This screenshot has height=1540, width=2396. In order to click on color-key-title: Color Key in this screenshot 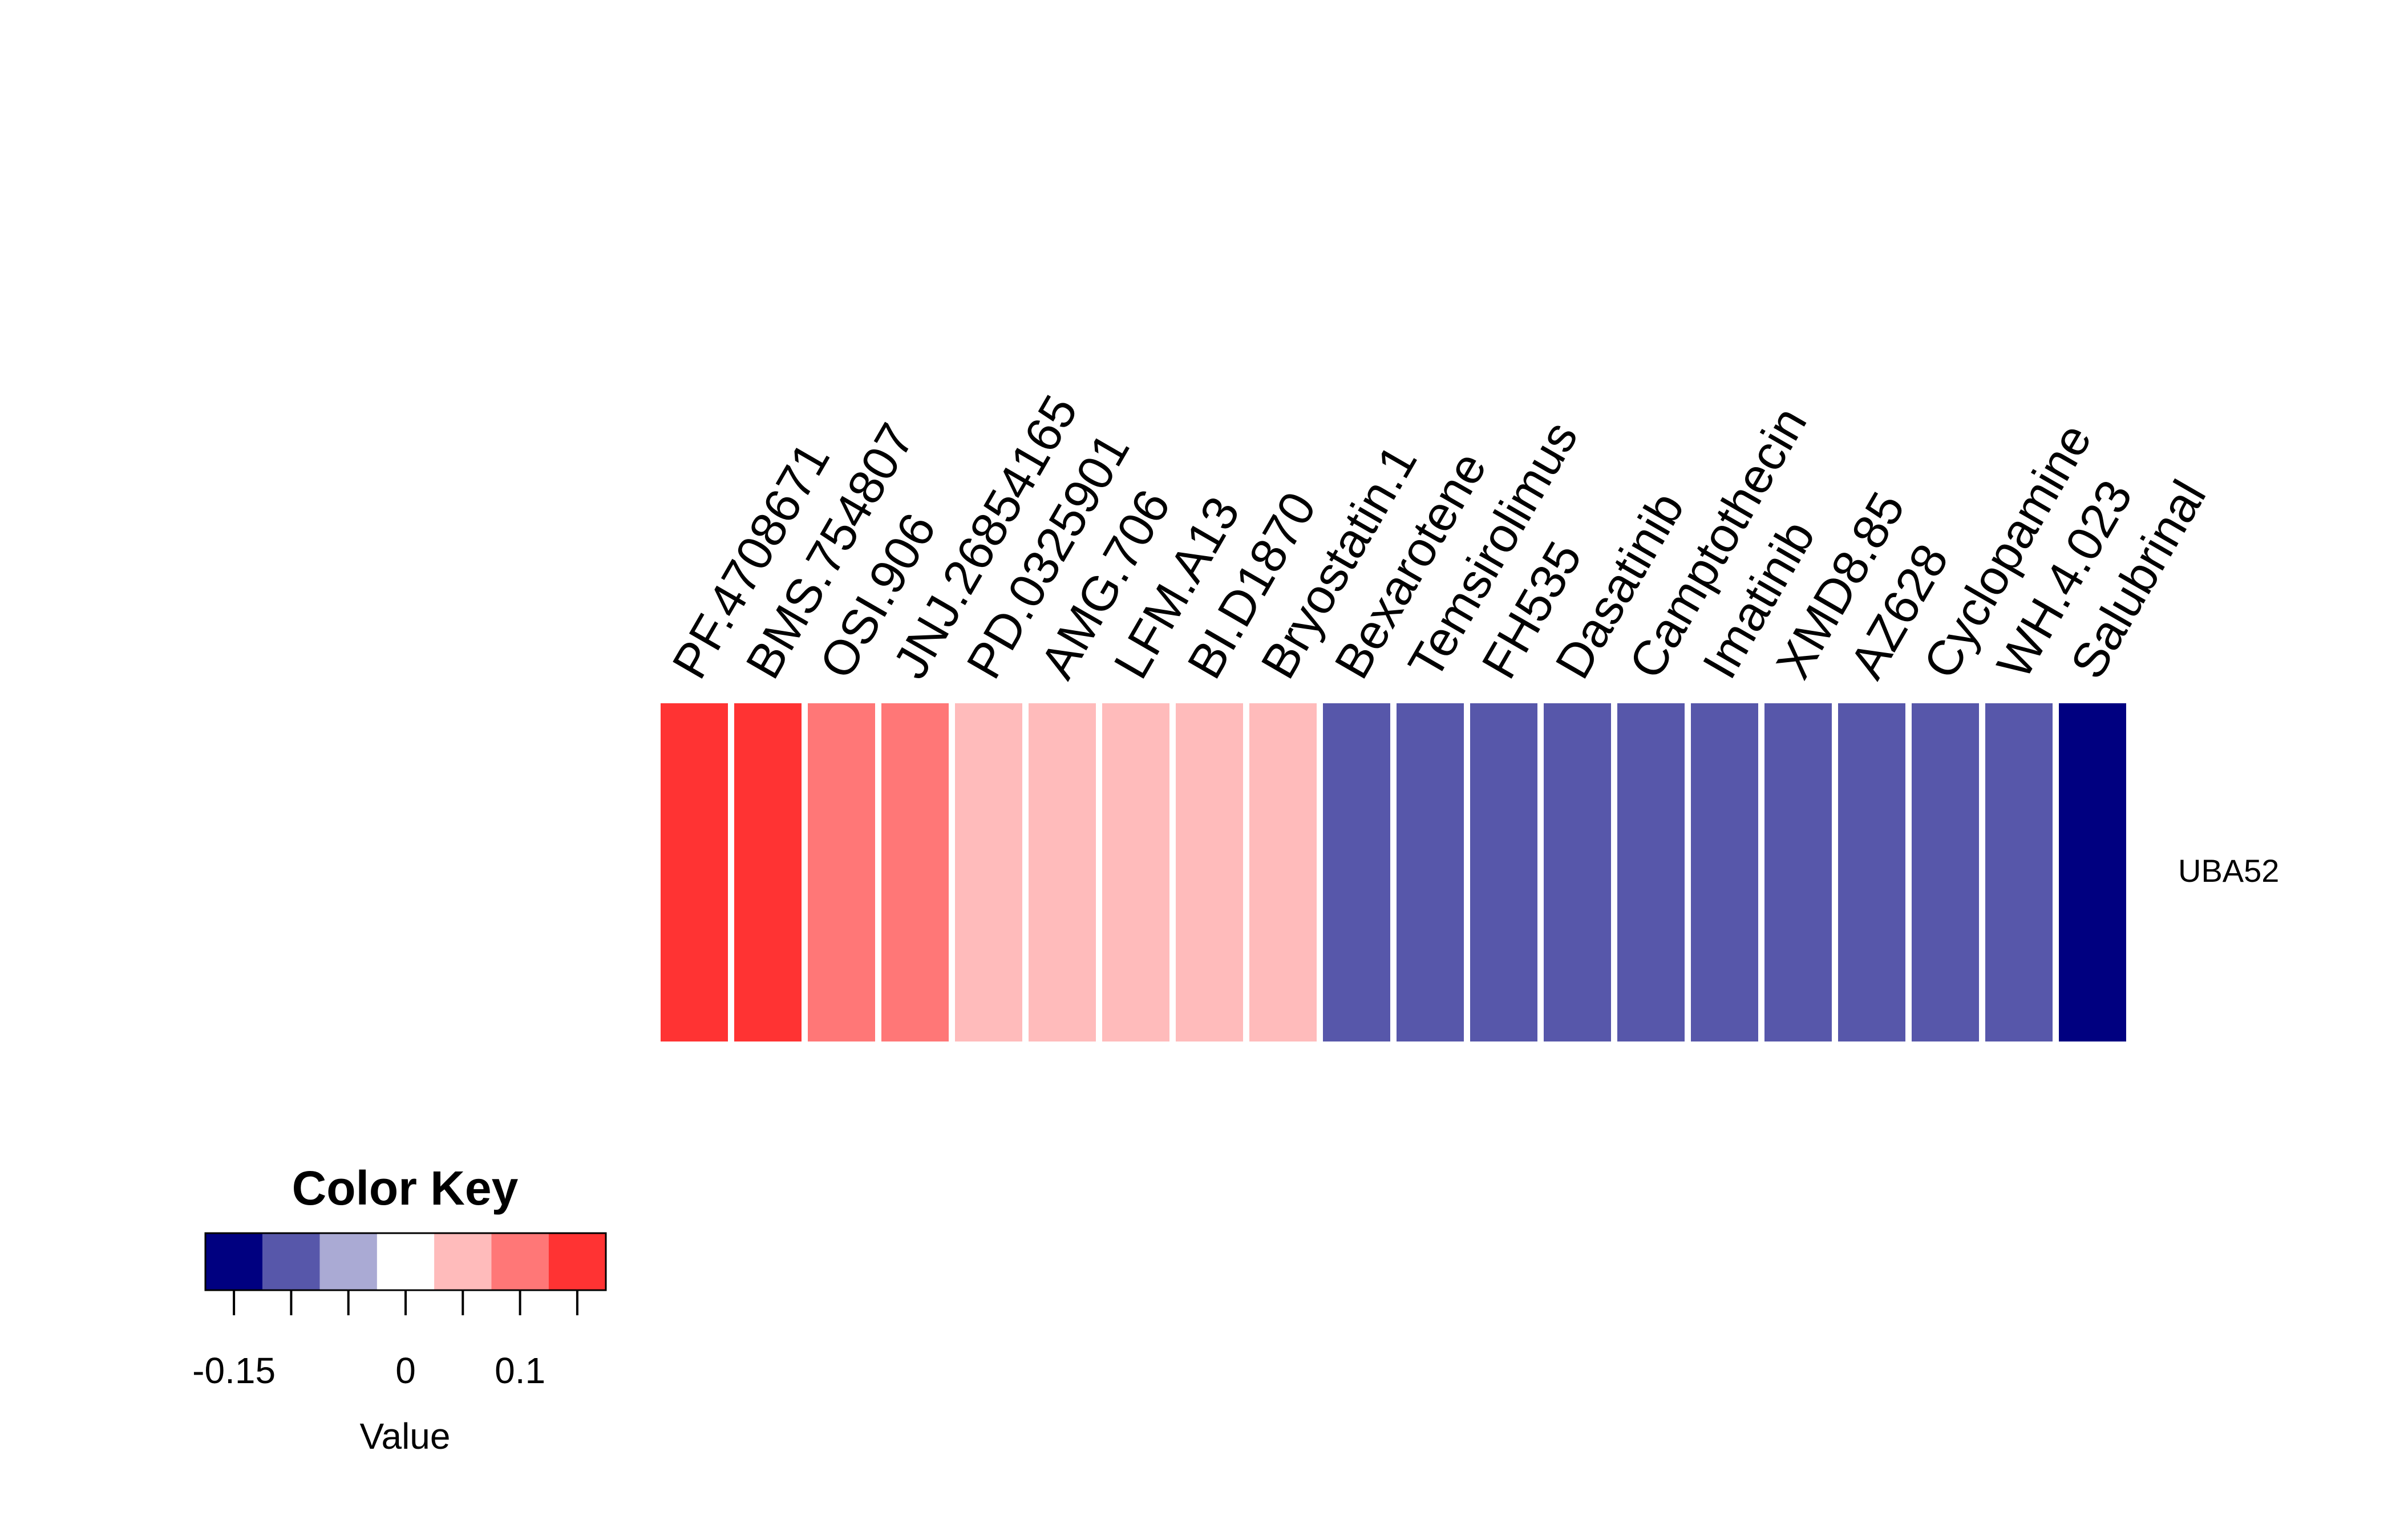, I will do `click(405, 1188)`.